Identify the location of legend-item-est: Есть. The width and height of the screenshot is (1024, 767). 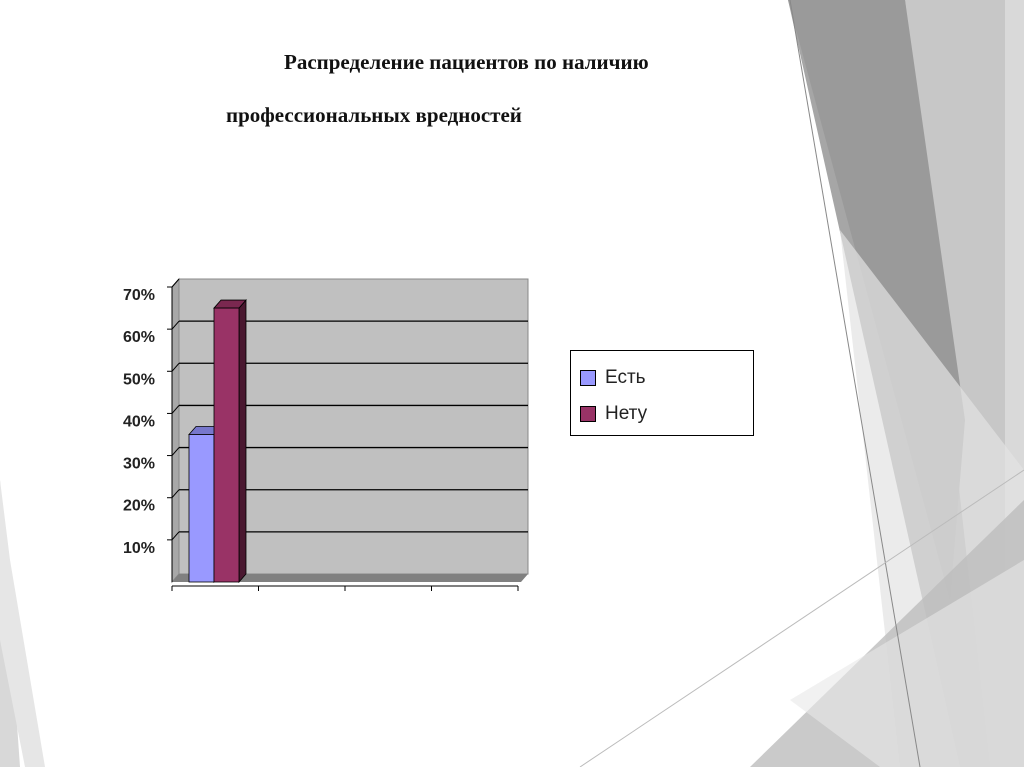
(613, 378).